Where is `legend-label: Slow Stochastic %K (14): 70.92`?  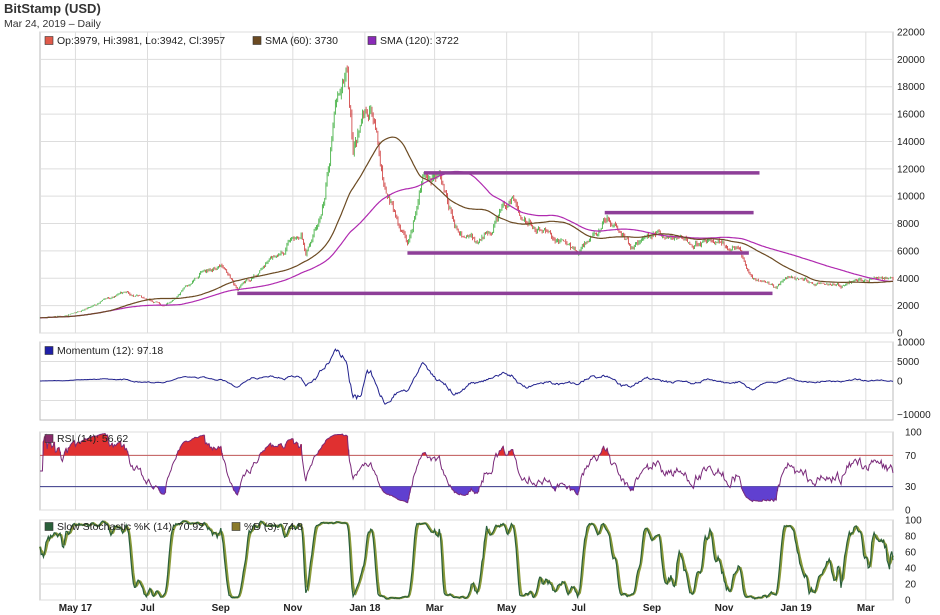
legend-label: Slow Stochastic %K (14): 70.92 is located at coordinates (130, 527).